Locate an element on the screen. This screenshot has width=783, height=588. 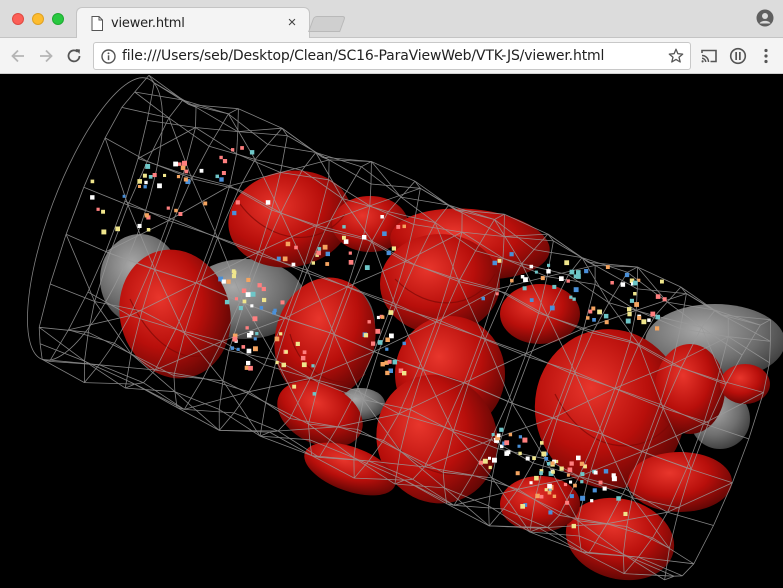
window-minimize-button is located at coordinates (38, 19).